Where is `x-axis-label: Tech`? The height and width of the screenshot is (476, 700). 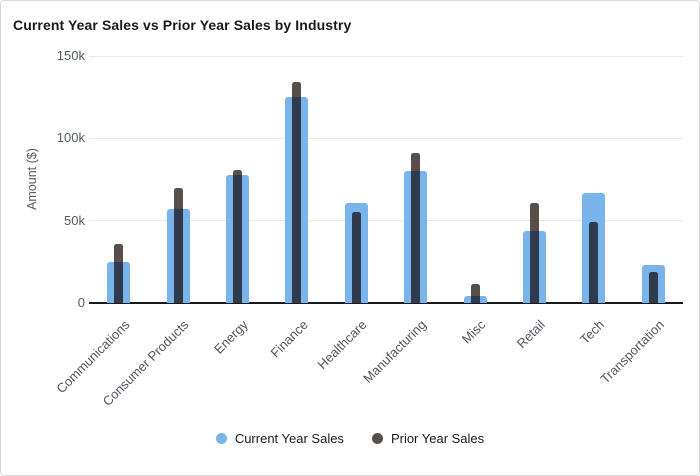
x-axis-label: Tech is located at coordinates (592, 332).